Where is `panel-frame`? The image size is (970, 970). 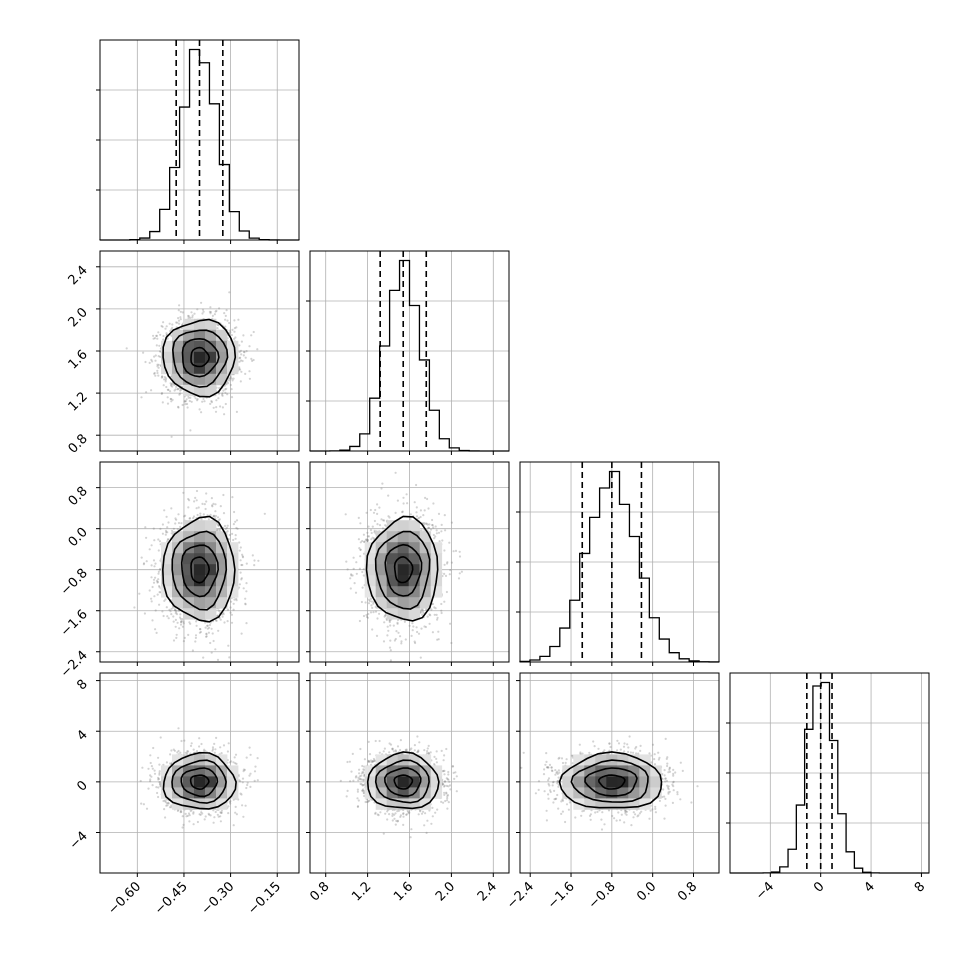 panel-frame is located at coordinates (199, 562).